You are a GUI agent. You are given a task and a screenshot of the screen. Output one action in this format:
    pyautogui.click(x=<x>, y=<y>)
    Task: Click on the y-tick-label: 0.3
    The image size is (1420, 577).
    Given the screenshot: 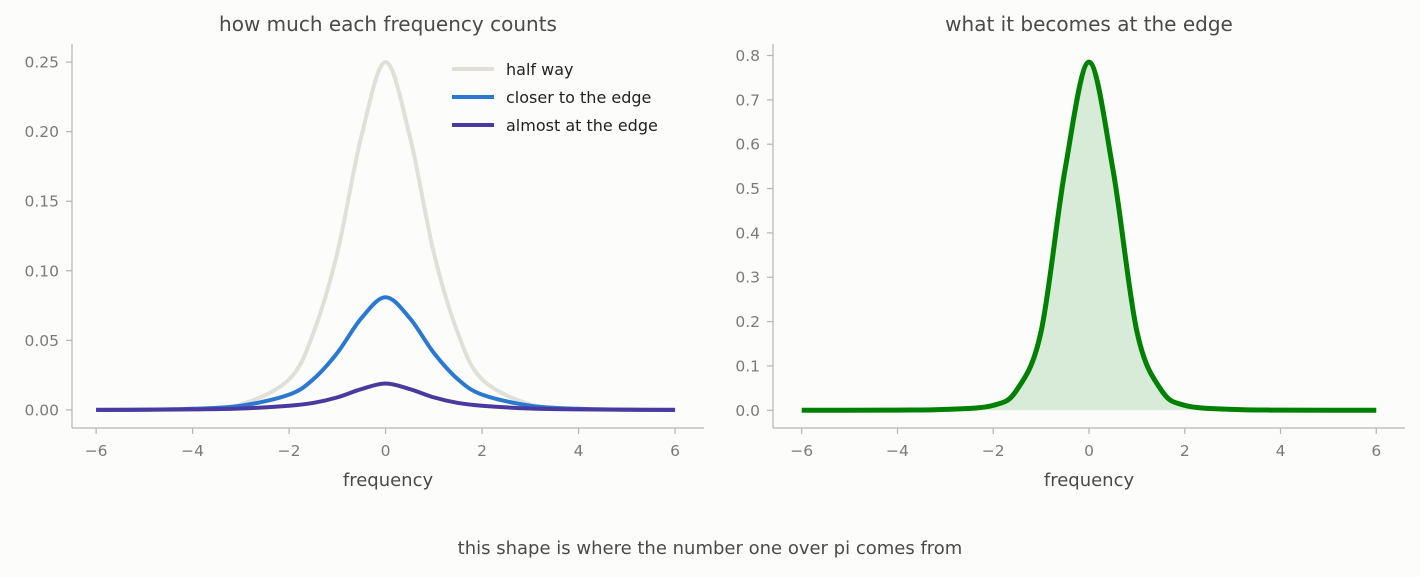 What is the action you would take?
    pyautogui.click(x=747, y=278)
    